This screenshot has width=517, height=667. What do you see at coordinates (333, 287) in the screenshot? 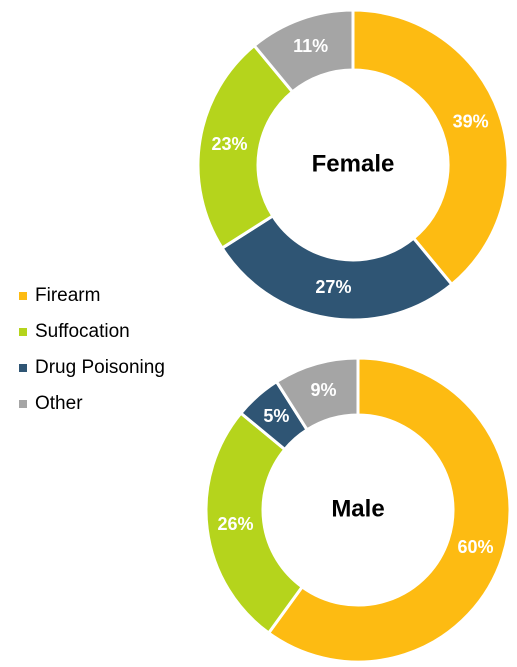
I see `value-label: 27%` at bounding box center [333, 287].